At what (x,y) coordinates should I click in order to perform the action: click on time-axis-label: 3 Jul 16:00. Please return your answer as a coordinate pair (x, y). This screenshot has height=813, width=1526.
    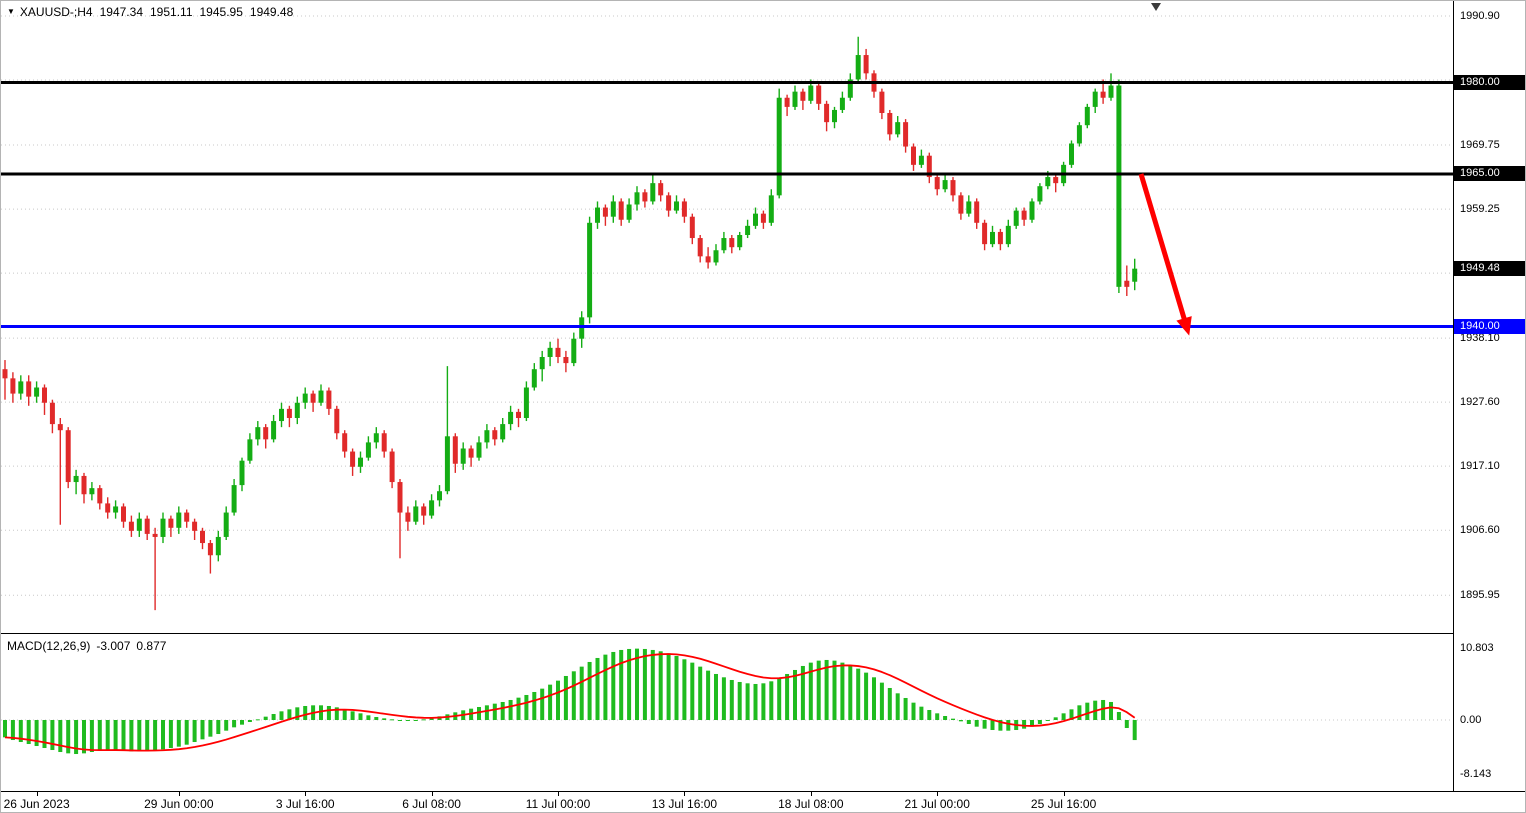
    Looking at the image, I should click on (305, 804).